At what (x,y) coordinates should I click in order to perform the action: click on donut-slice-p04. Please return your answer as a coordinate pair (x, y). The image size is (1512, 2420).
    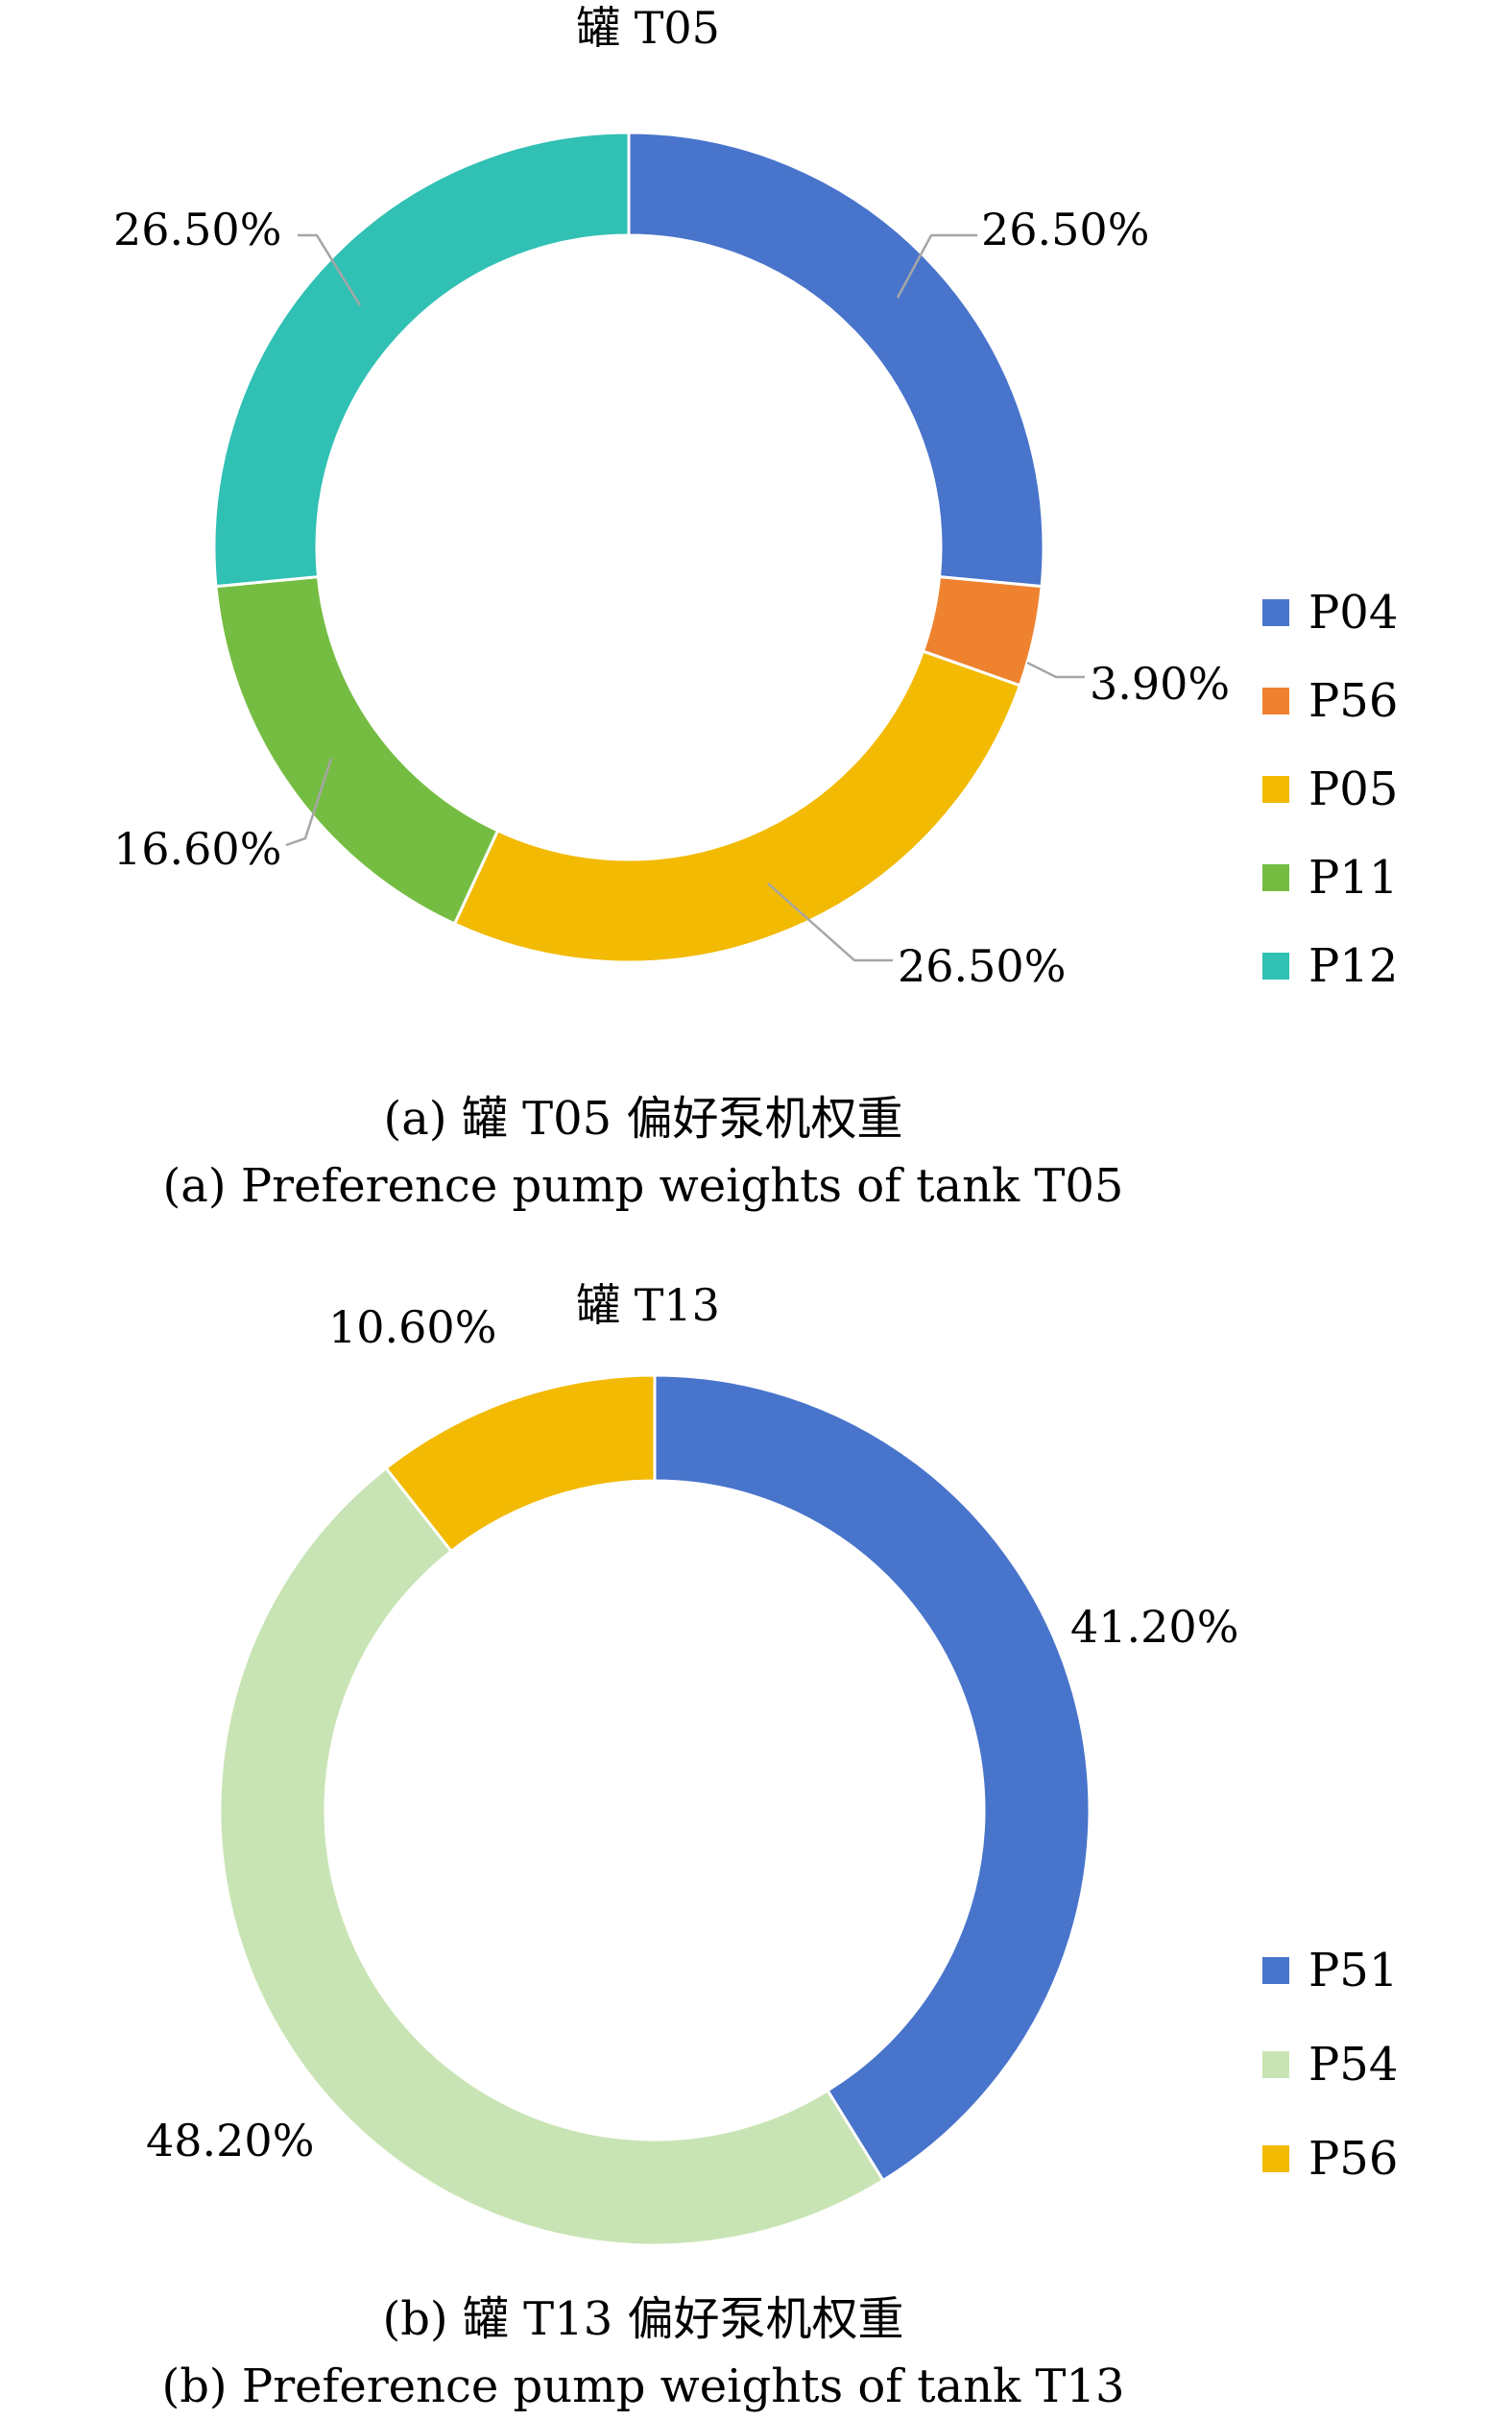
    Looking at the image, I should click on (836, 360).